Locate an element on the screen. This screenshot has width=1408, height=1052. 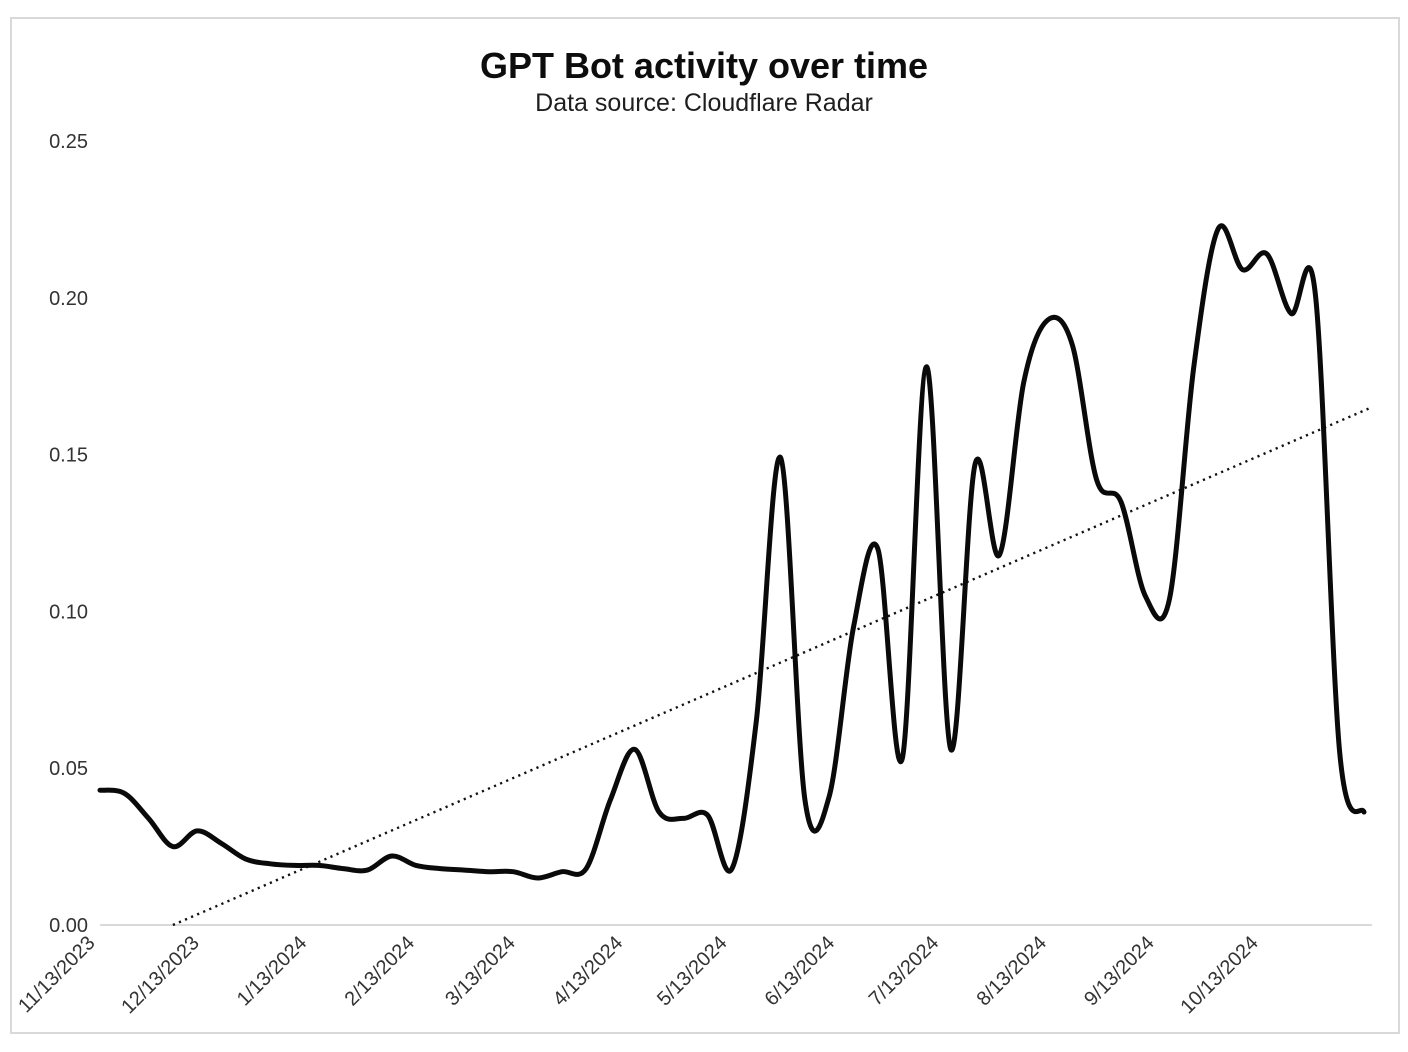
y-axis-tick-label: 0.25 is located at coordinates (68, 142).